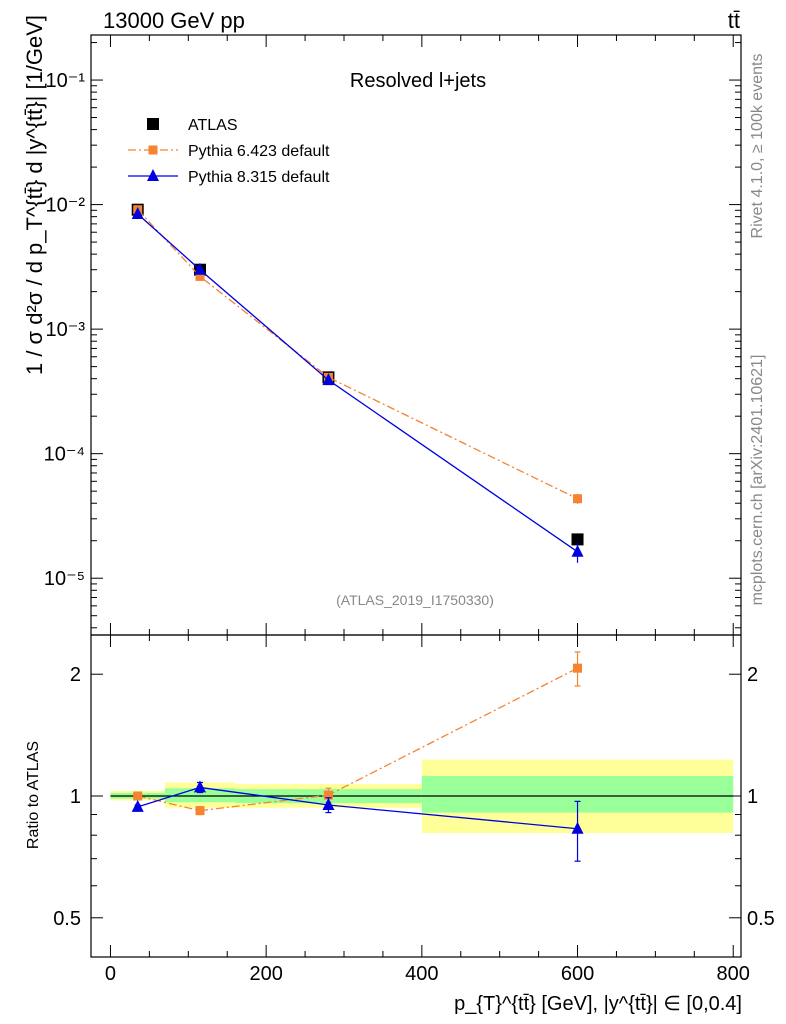  Describe the element at coordinates (153, 124) in the screenshot. I see `legend-marker-atlas` at that location.